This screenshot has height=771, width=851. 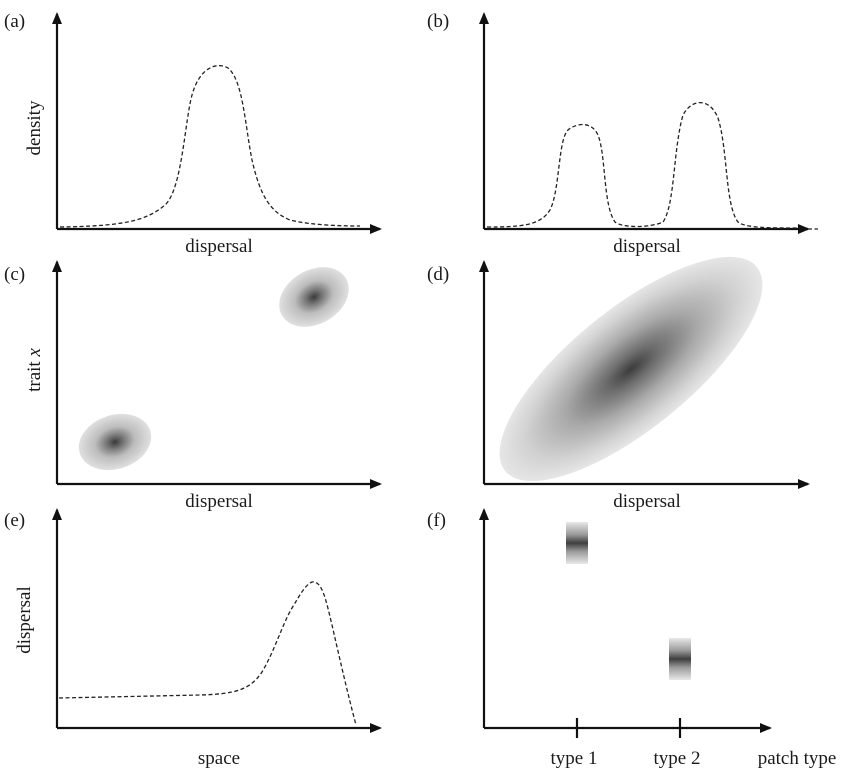 I want to click on y-axis-label-e: dispersal, so click(x=24, y=620).